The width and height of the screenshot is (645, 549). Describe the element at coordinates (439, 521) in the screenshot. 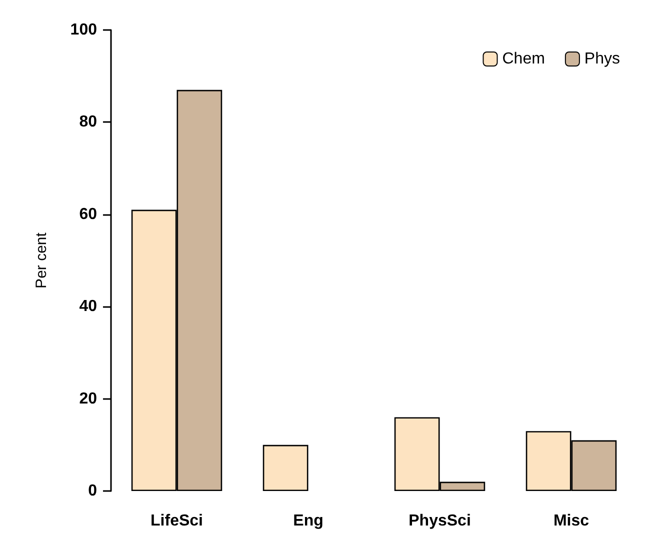

I see `x-tick-label: PhysSci` at that location.